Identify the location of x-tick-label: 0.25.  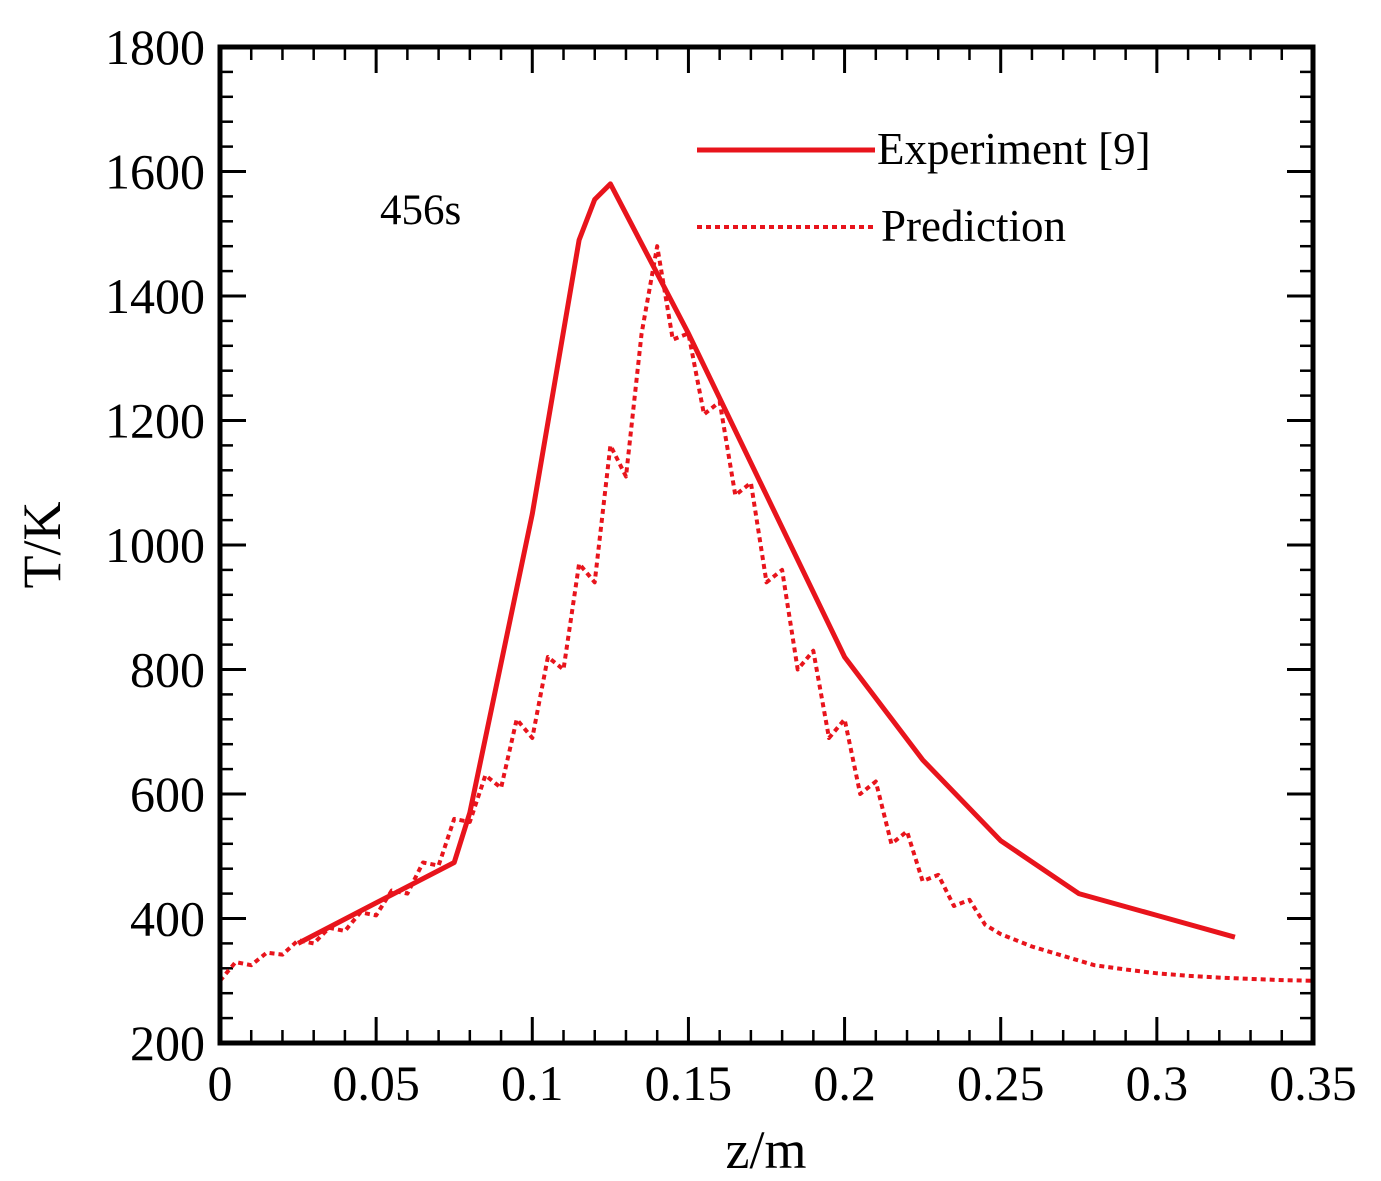
(1001, 1083).